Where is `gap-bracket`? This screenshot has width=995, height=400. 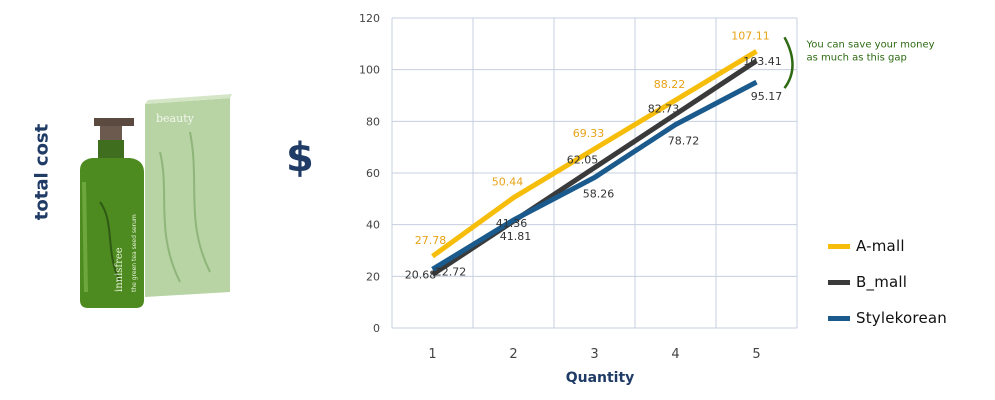
gap-bracket is located at coordinates (788, 62).